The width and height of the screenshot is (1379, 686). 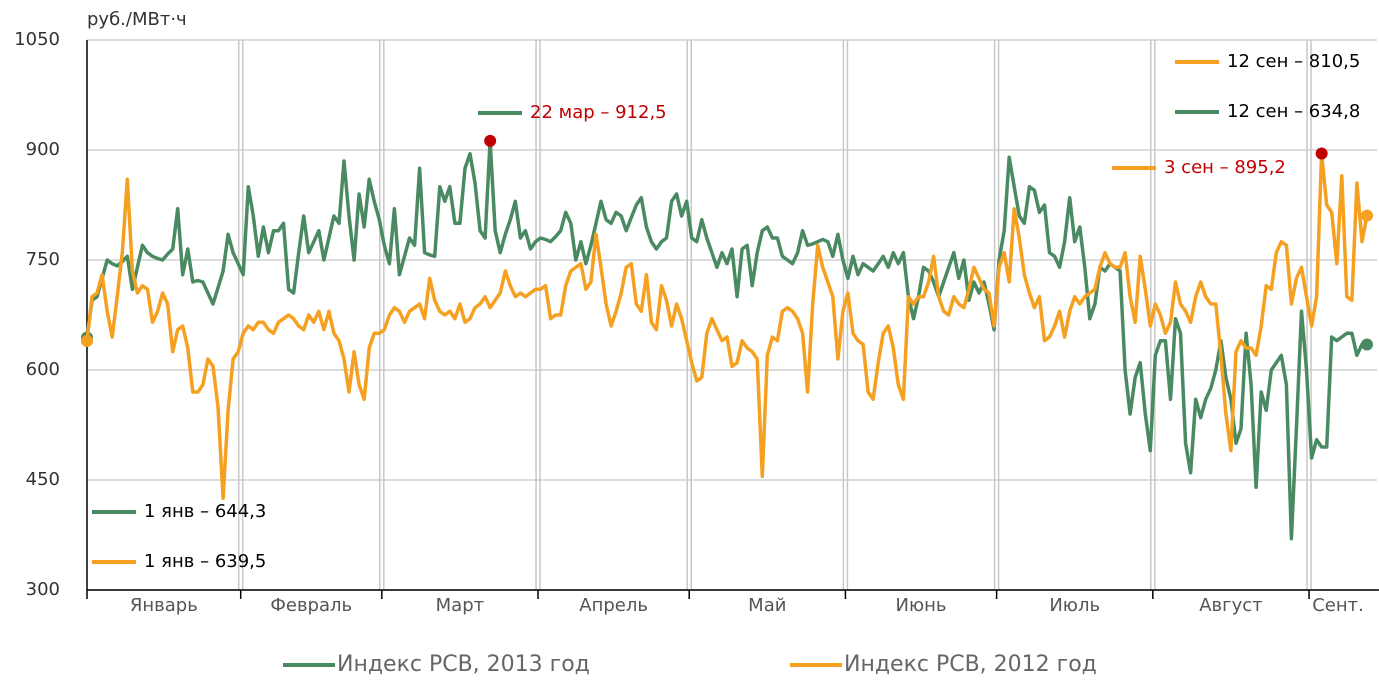 What do you see at coordinates (921, 605) in the screenshot?
I see `x-tick-label: Июнь` at bounding box center [921, 605].